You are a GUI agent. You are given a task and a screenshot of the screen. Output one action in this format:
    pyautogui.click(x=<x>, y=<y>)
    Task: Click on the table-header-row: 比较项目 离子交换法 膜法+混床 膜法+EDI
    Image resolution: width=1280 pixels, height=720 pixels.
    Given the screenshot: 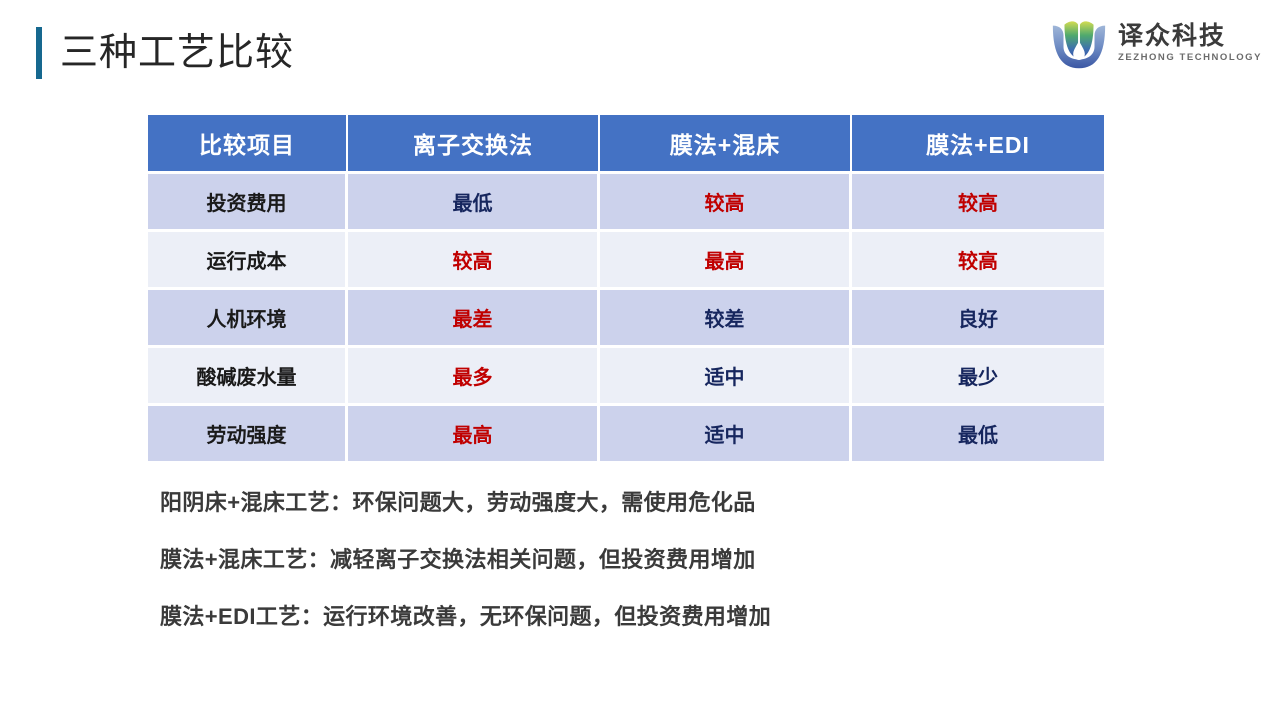 What is the action you would take?
    pyautogui.click(x=626, y=143)
    